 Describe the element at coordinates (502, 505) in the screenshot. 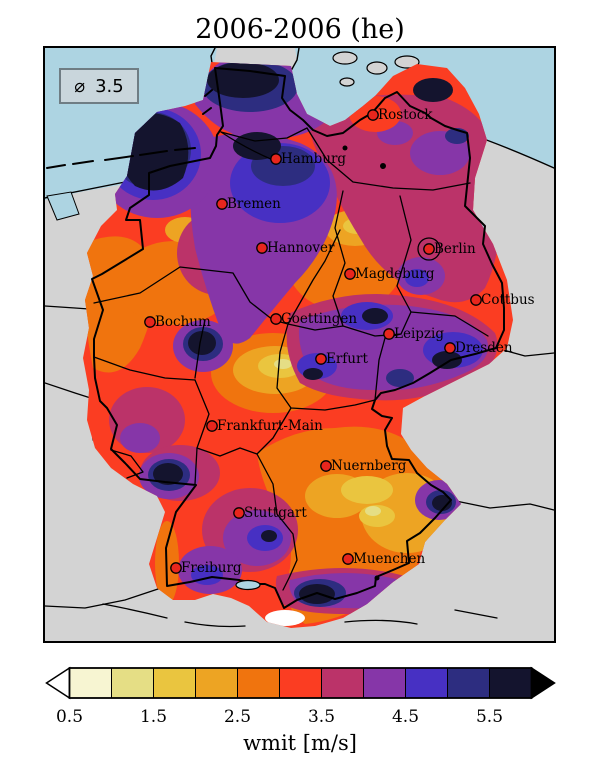

I see `cz-at-border` at that location.